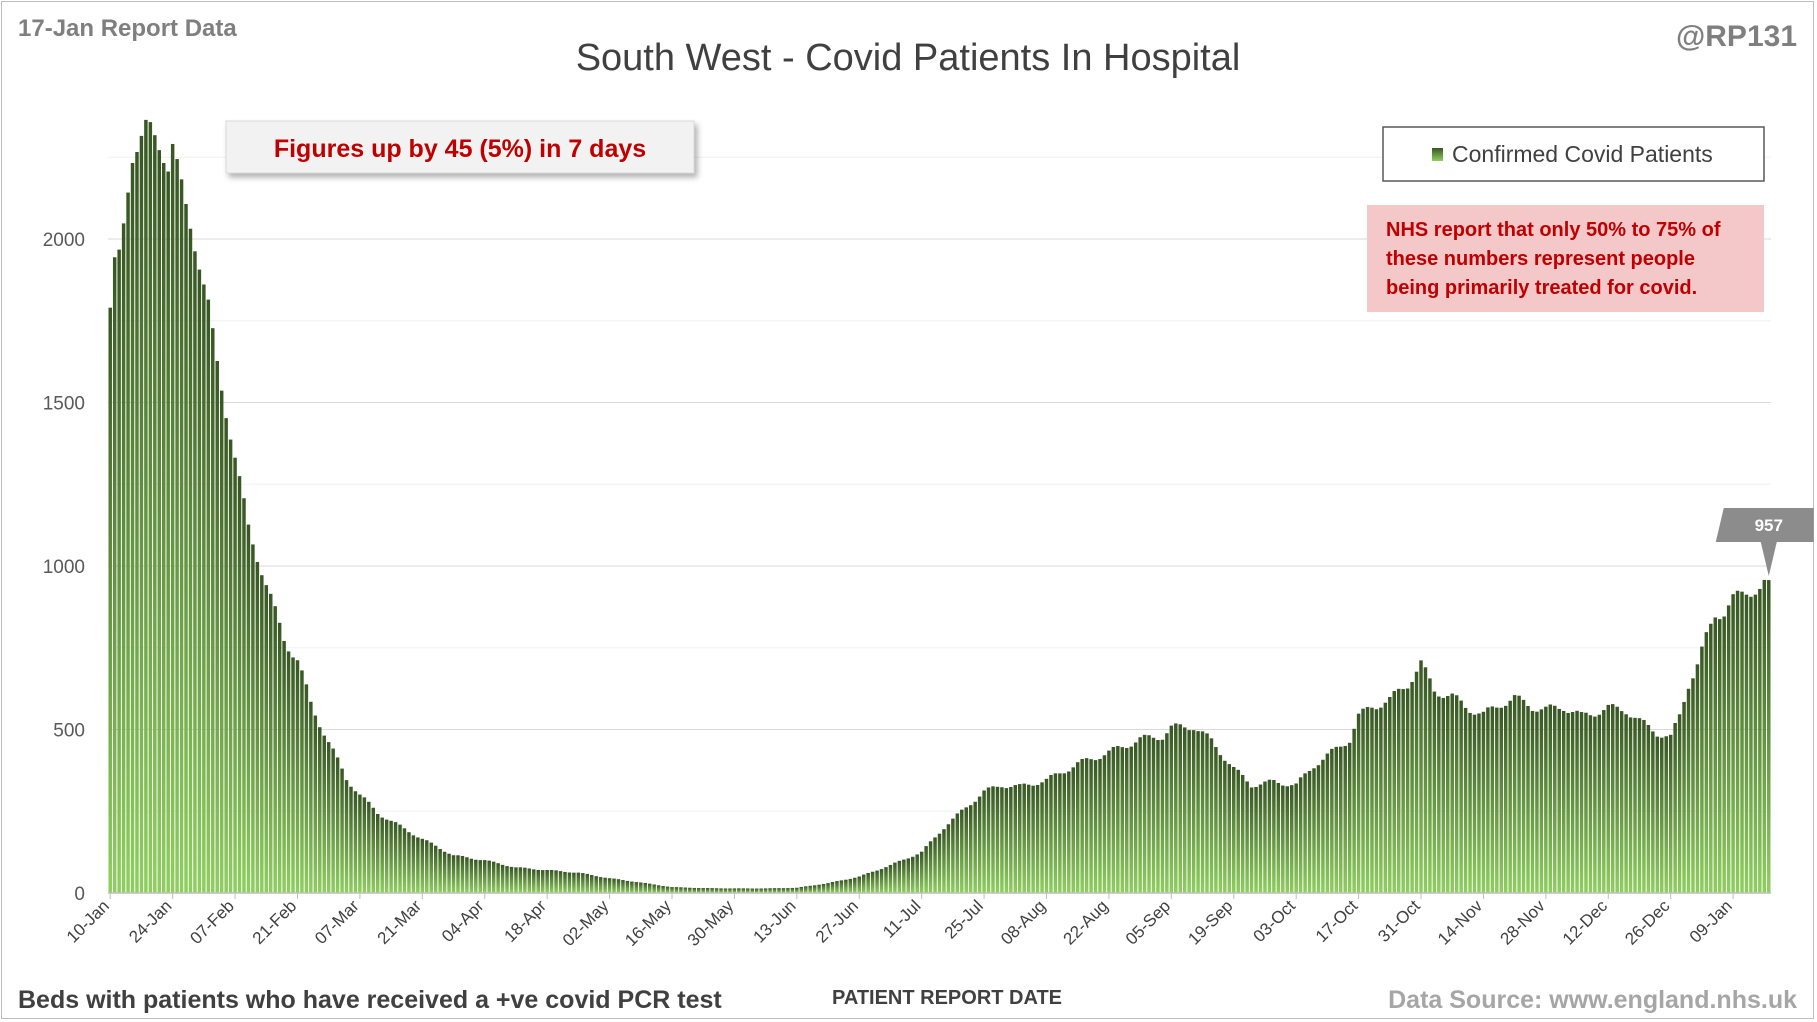 The height and width of the screenshot is (1022, 1817). What do you see at coordinates (947, 998) in the screenshot?
I see `x-axis-title: PATIENT REPORT DATE` at bounding box center [947, 998].